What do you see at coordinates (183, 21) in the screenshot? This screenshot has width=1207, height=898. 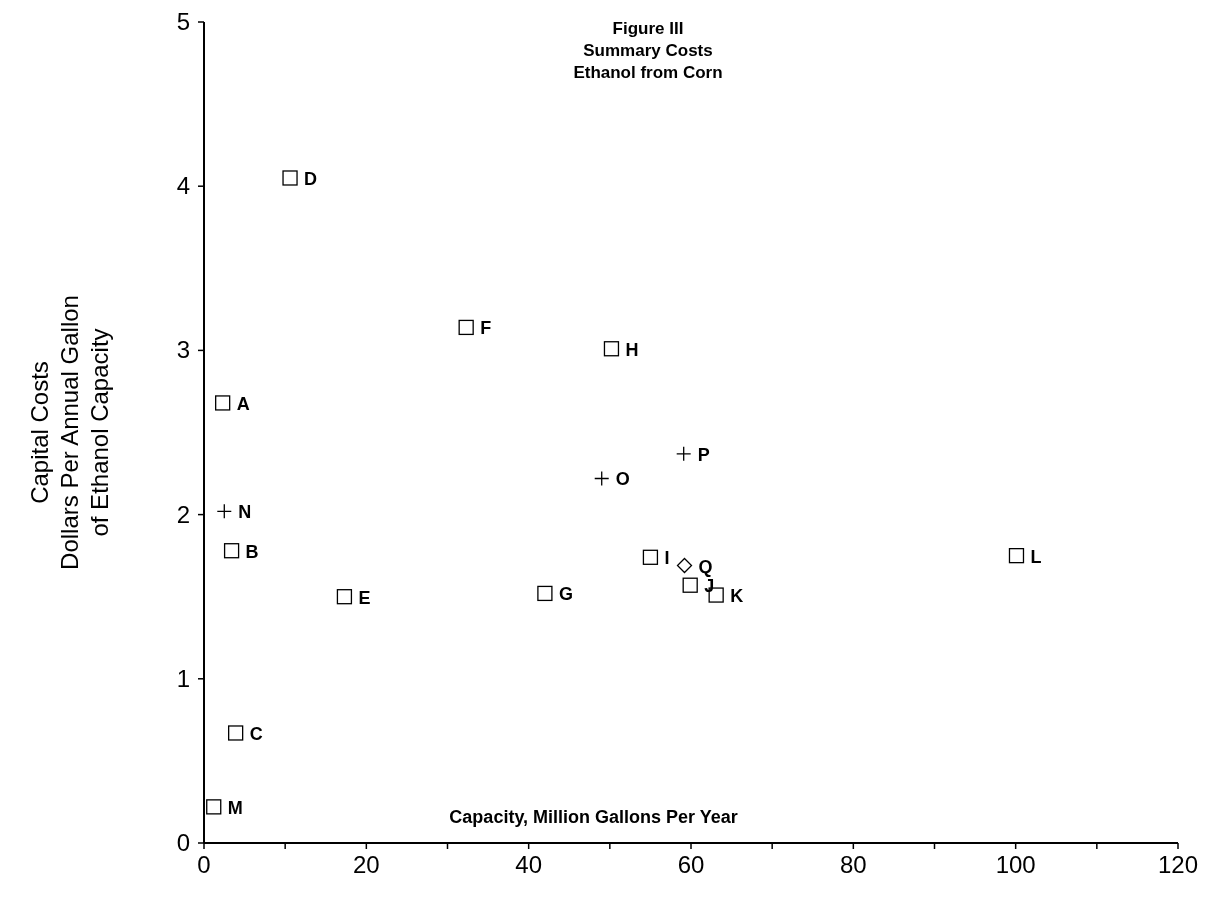 I see `y-tick-label: 5` at bounding box center [183, 21].